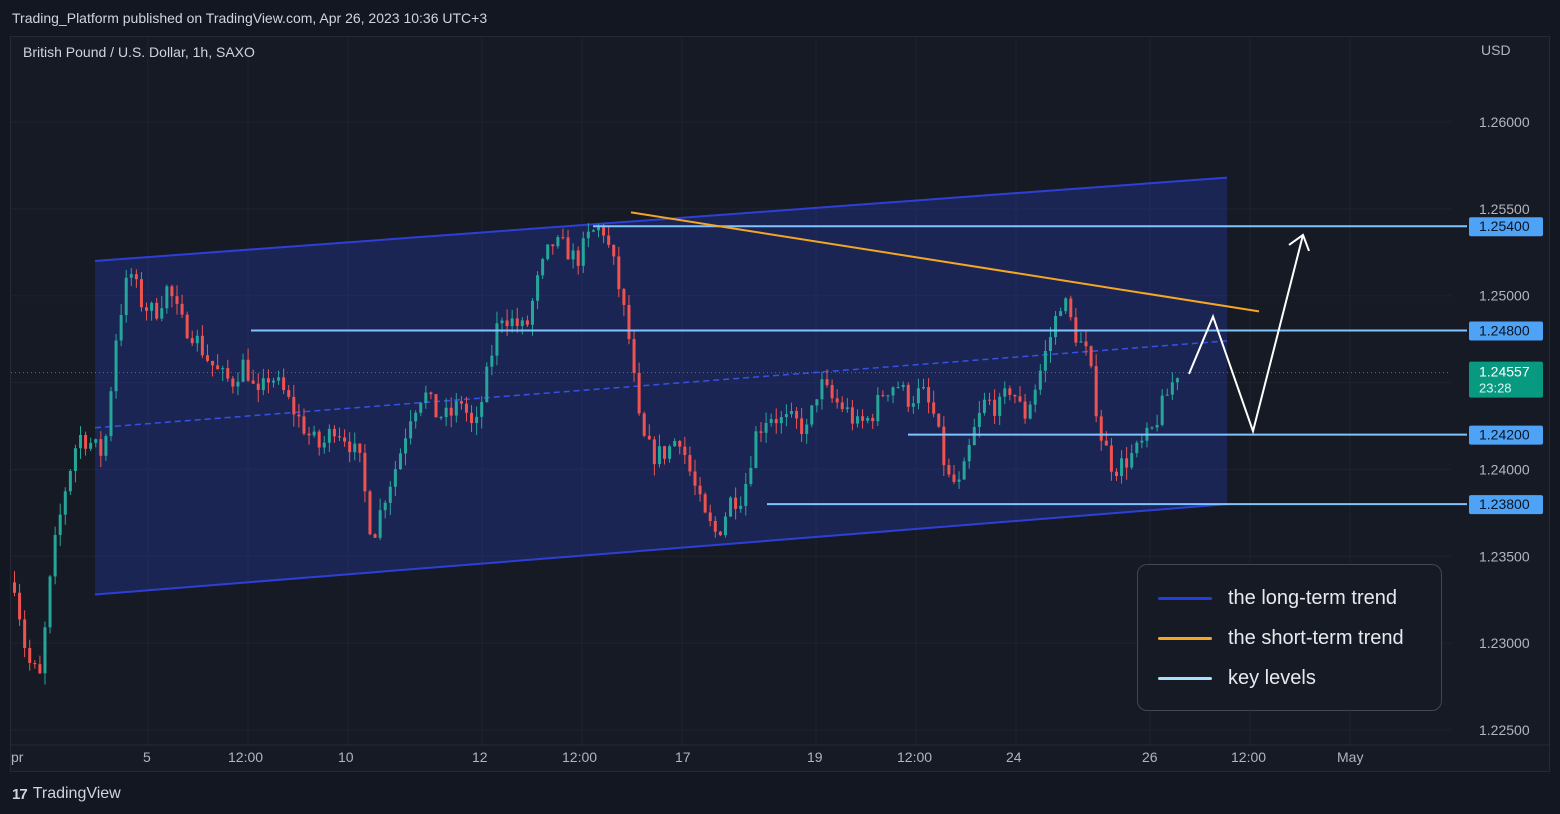 This screenshot has height=814, width=1560. What do you see at coordinates (1496, 50) in the screenshot?
I see `currency-label: USD` at bounding box center [1496, 50].